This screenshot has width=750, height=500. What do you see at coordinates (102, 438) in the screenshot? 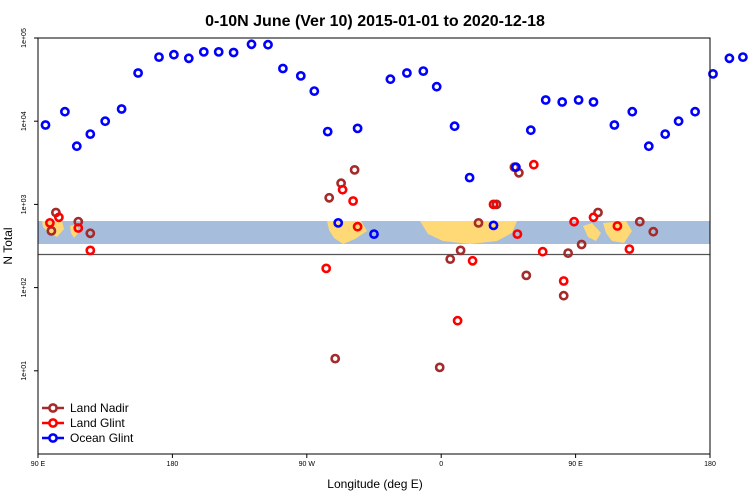
I see `legend-label-ocean-glint: Ocean Glint` at bounding box center [102, 438].